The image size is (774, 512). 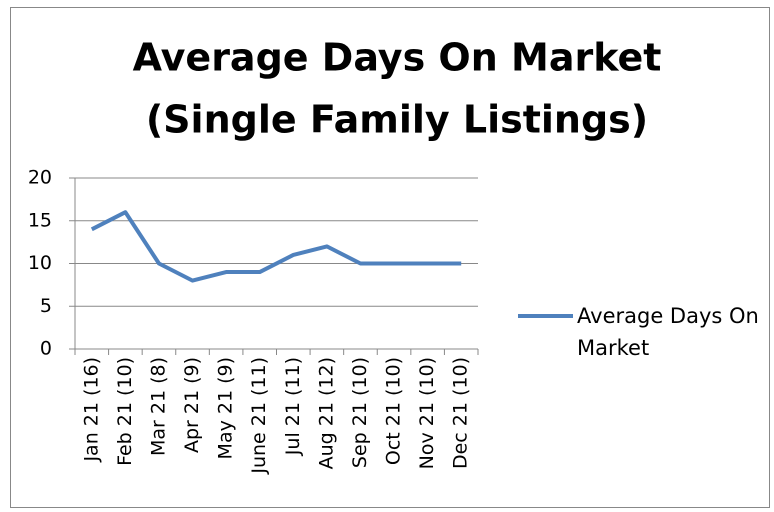 What do you see at coordinates (276, 246) in the screenshot?
I see `series-line` at bounding box center [276, 246].